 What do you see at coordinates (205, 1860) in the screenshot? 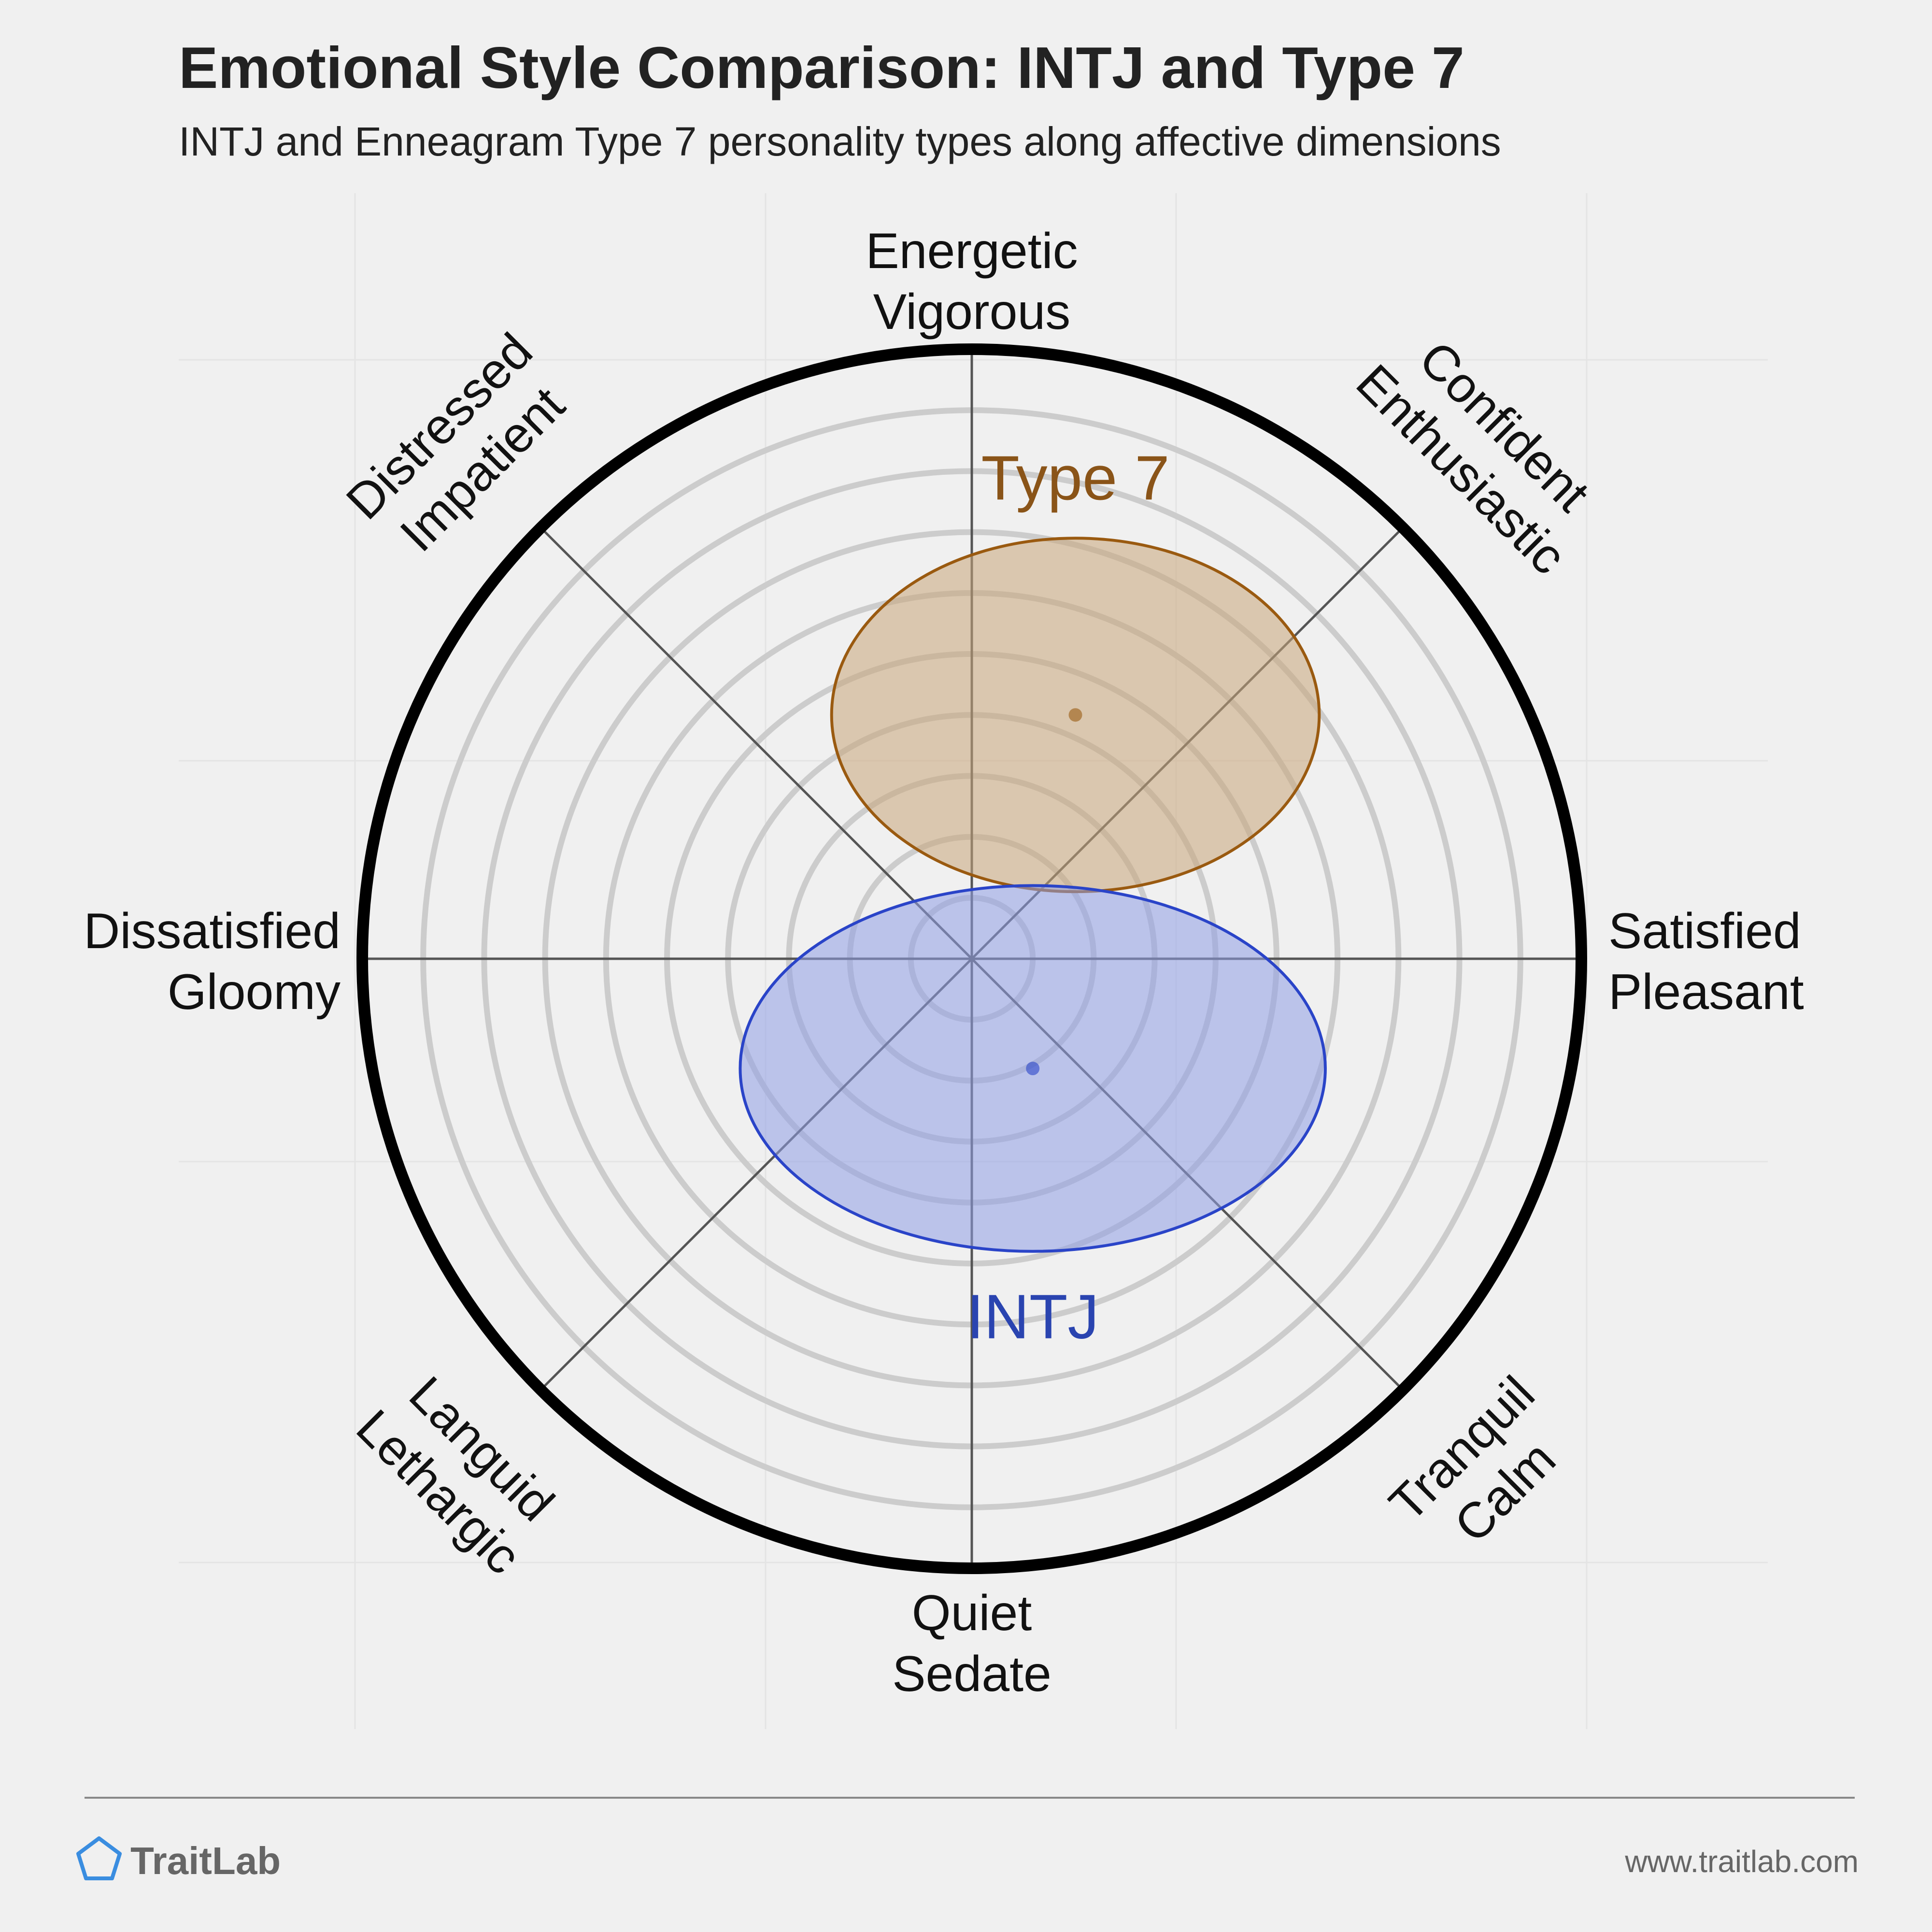
I see `brand-name: TraitLab` at bounding box center [205, 1860].